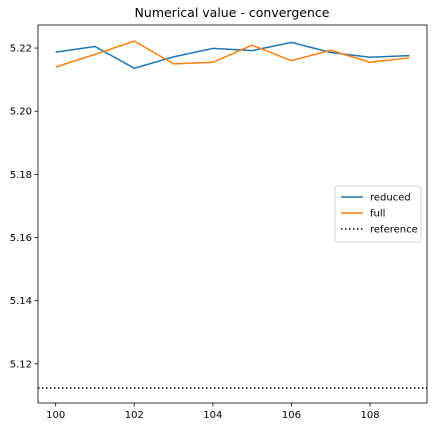  I want to click on series-line-reduced, so click(232, 55).